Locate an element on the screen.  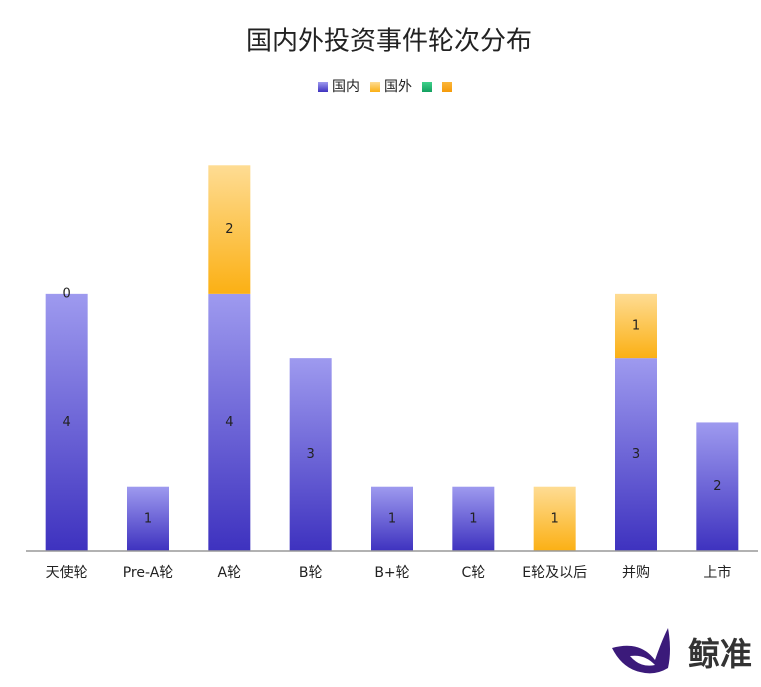
legend-label: 国外 is located at coordinates (398, 87).